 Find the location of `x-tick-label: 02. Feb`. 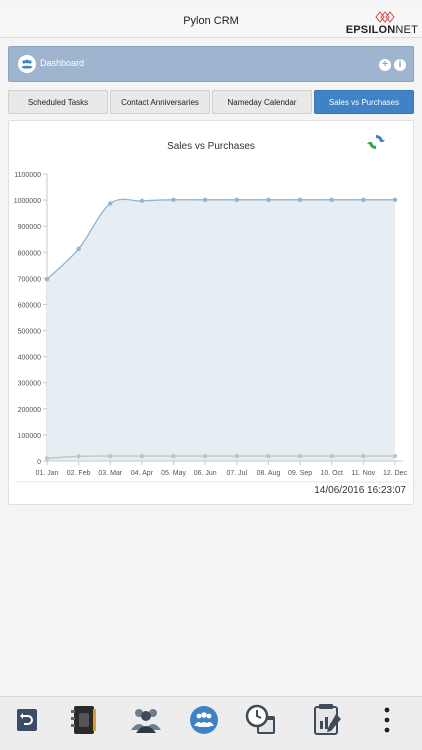

x-tick-label: 02. Feb is located at coordinates (79, 473).